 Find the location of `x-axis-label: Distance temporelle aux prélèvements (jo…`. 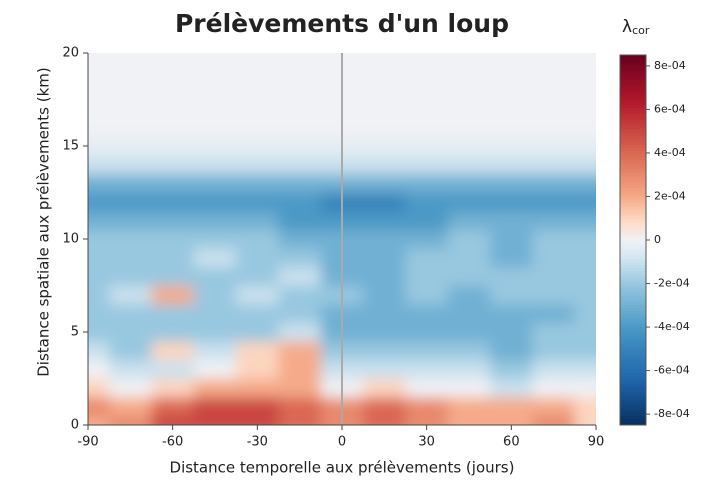

x-axis-label: Distance temporelle aux prélèvements (jo… is located at coordinates (342, 468).